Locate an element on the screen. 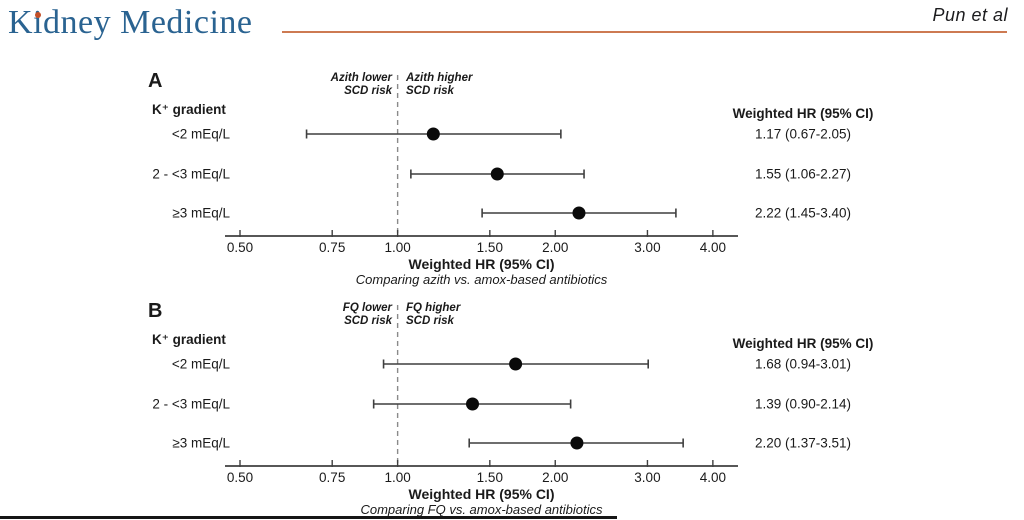 The image size is (1024, 520). journal-name: Kidney Medicine is located at coordinates (130, 22).